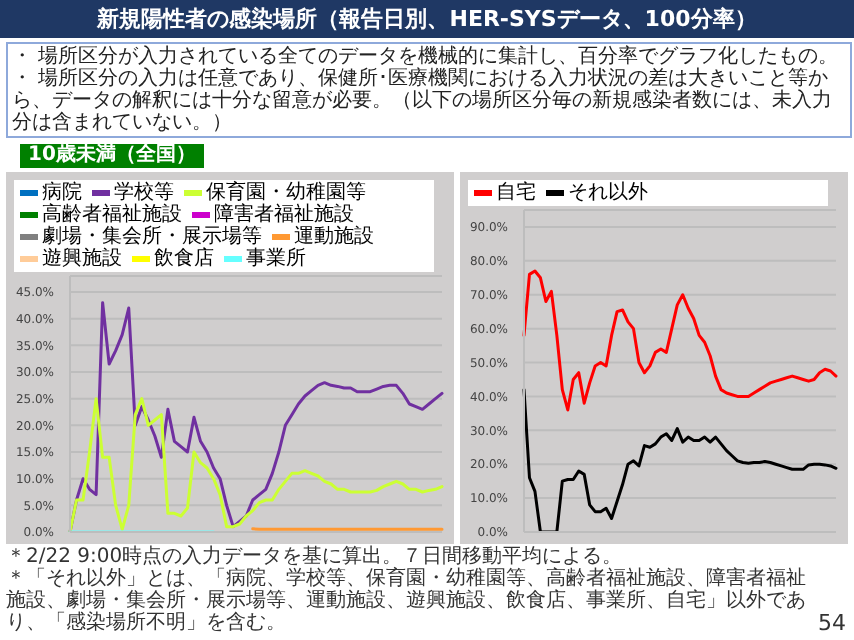 The height and width of the screenshot is (640, 854). I want to click on chart-subtitle: 10歳未満（全国）, so click(112, 156).